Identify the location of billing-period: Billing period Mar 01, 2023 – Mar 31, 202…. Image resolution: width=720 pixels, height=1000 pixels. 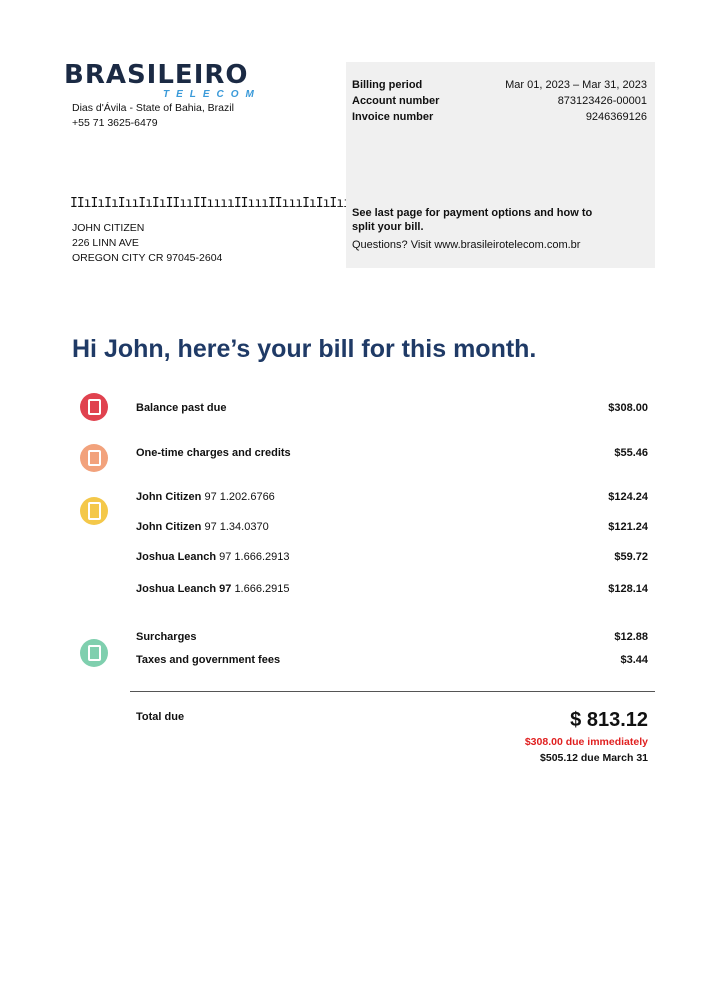
(499, 85).